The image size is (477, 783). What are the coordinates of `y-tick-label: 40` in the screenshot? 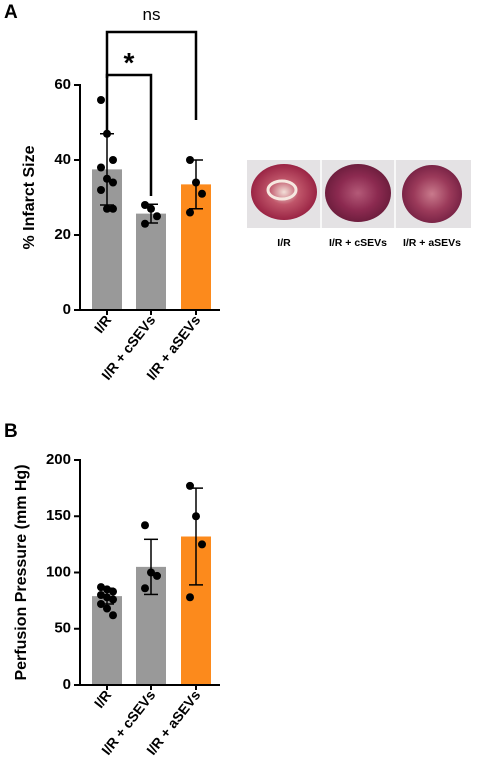 It's located at (62, 159).